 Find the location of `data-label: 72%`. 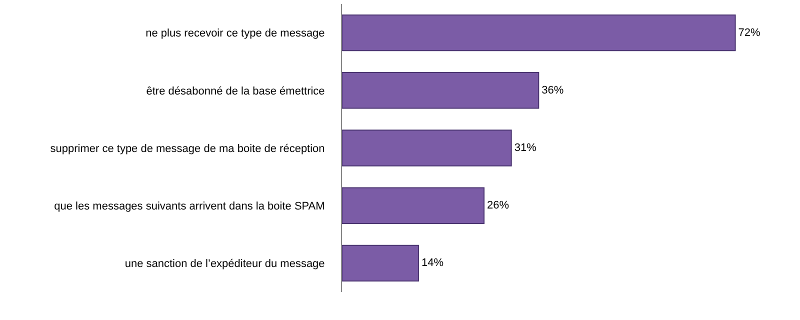

data-label: 72% is located at coordinates (749, 32).